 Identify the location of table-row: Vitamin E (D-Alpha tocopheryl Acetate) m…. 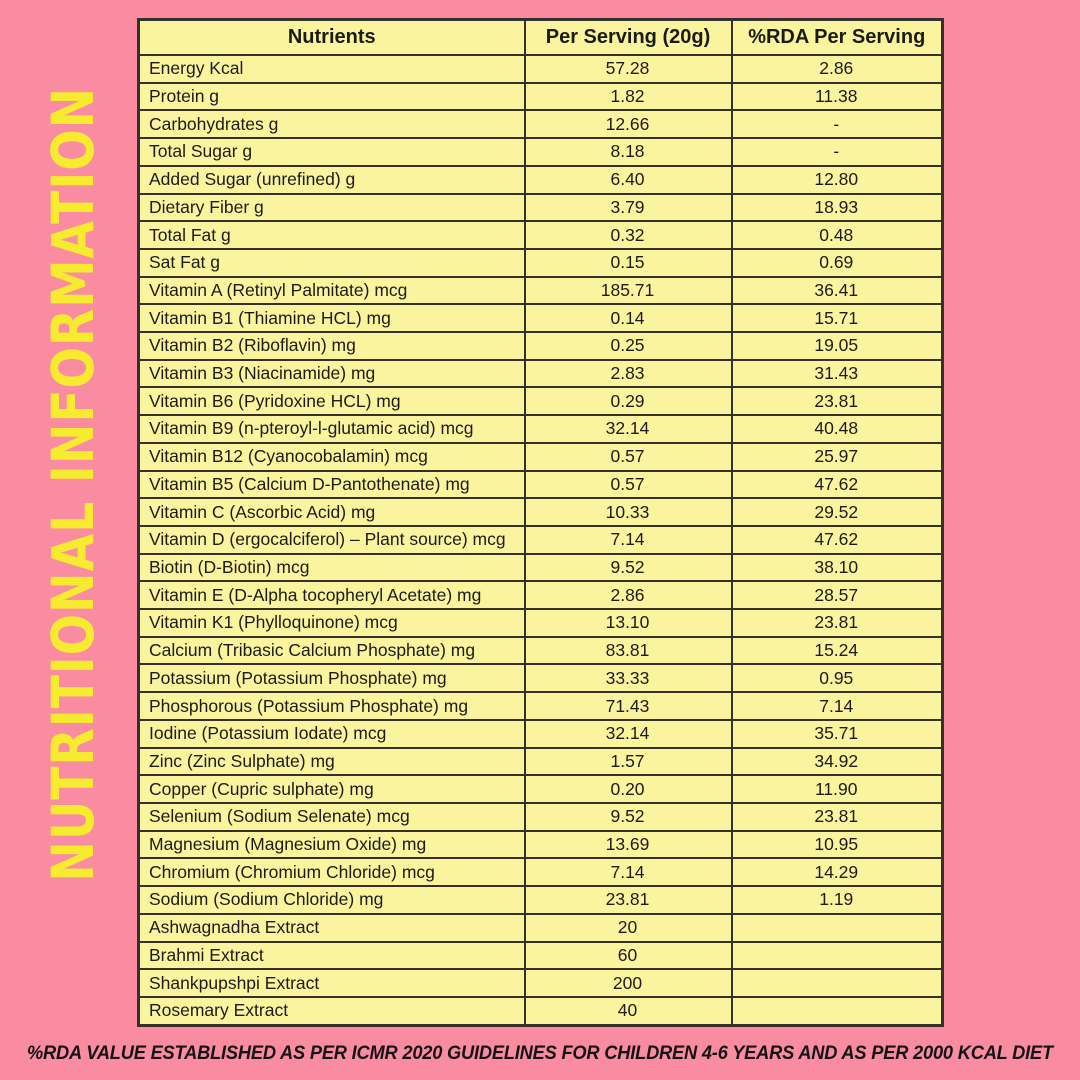
(540, 595).